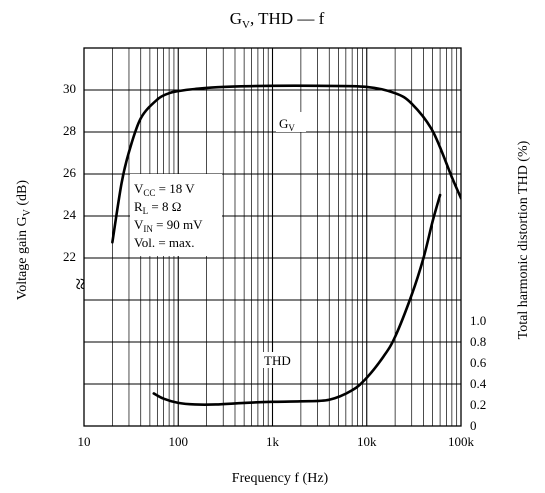 This screenshot has width=545, height=493. What do you see at coordinates (273, 441) in the screenshot?
I see `x-tick-label: 1k` at bounding box center [273, 441].